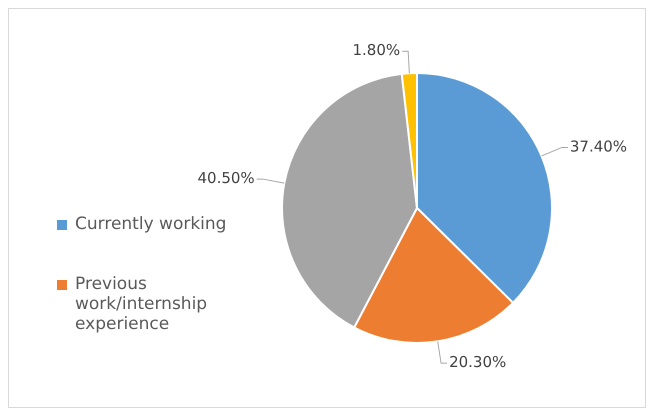 This screenshot has height=414, width=652. I want to click on legend-label: Previous work/internship experience, so click(141, 304).